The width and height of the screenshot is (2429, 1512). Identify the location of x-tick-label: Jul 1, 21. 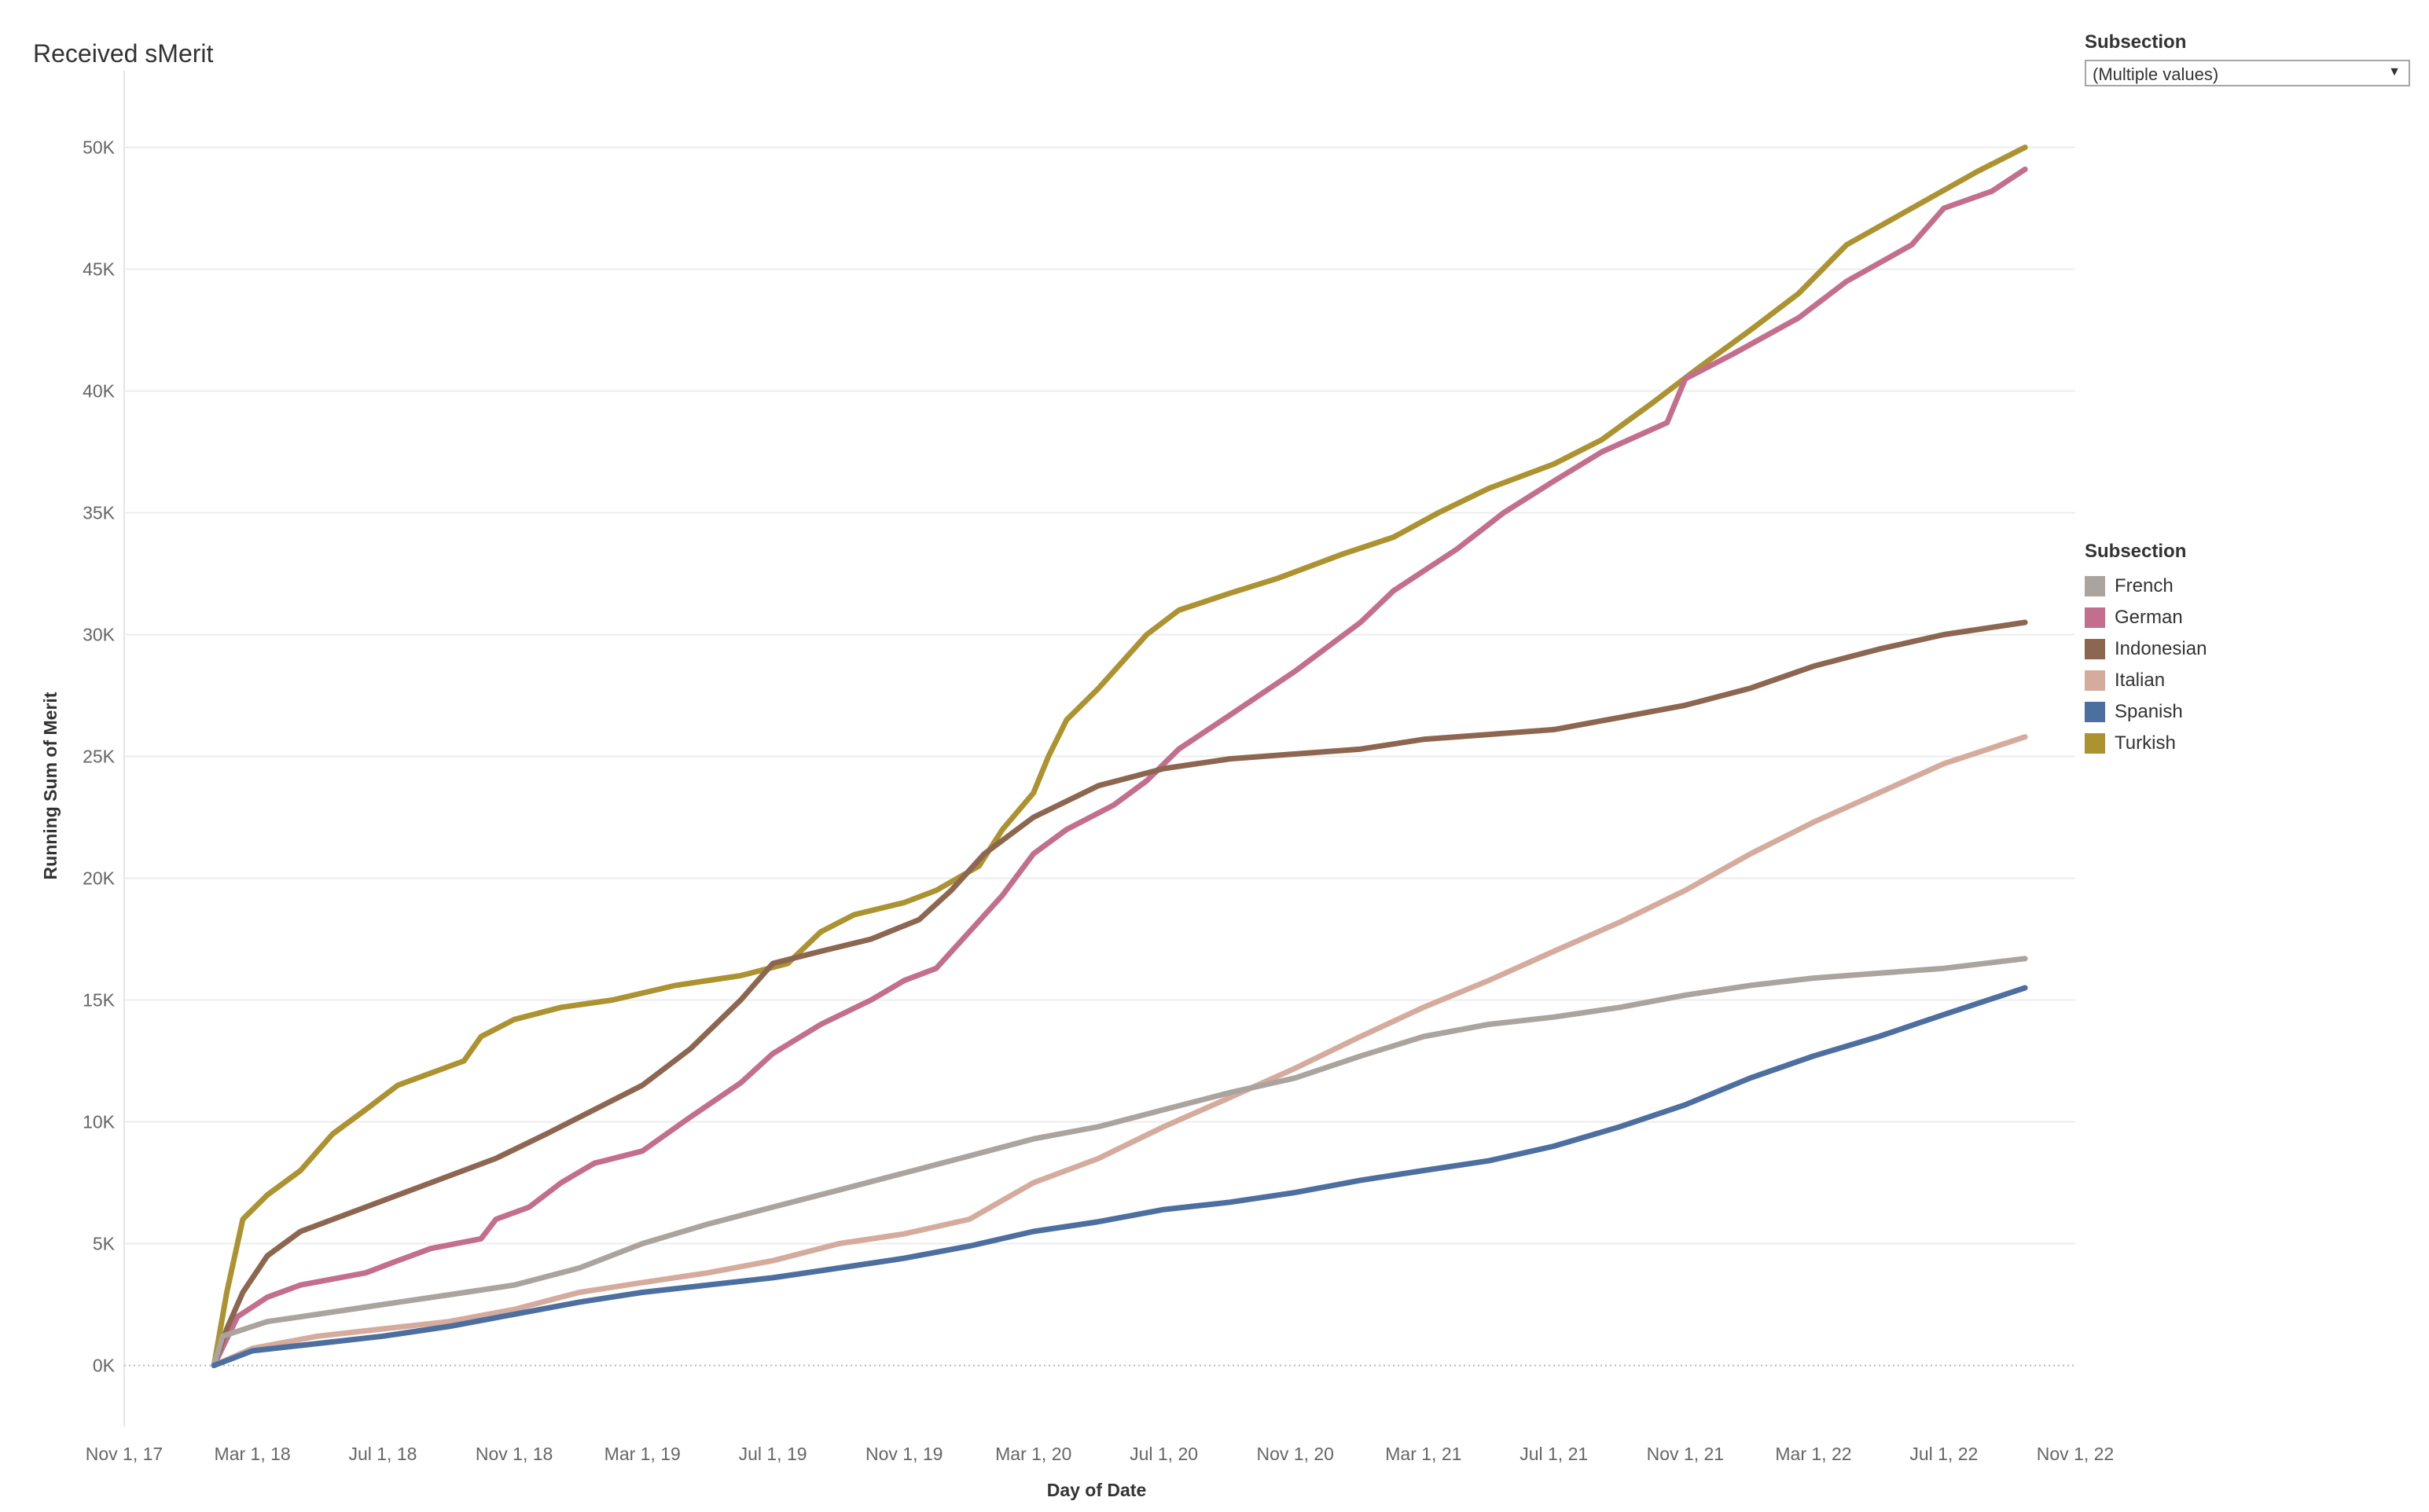
(1554, 1454).